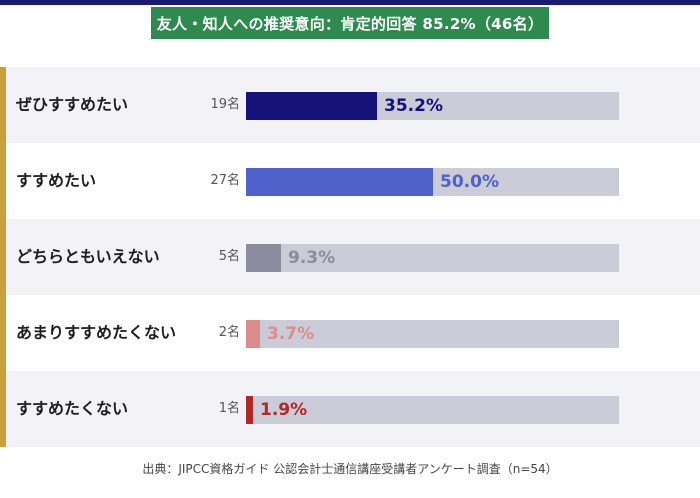  Describe the element at coordinates (229, 256) in the screenshot. I see `count-label: 5名` at that location.